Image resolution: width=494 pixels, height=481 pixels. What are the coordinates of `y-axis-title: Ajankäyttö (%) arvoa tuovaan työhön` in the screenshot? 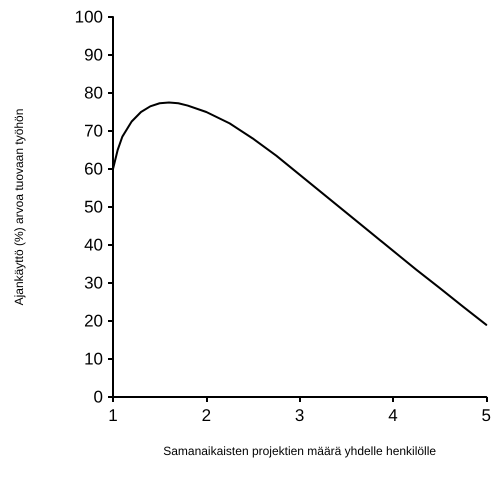 It's located at (19, 207).